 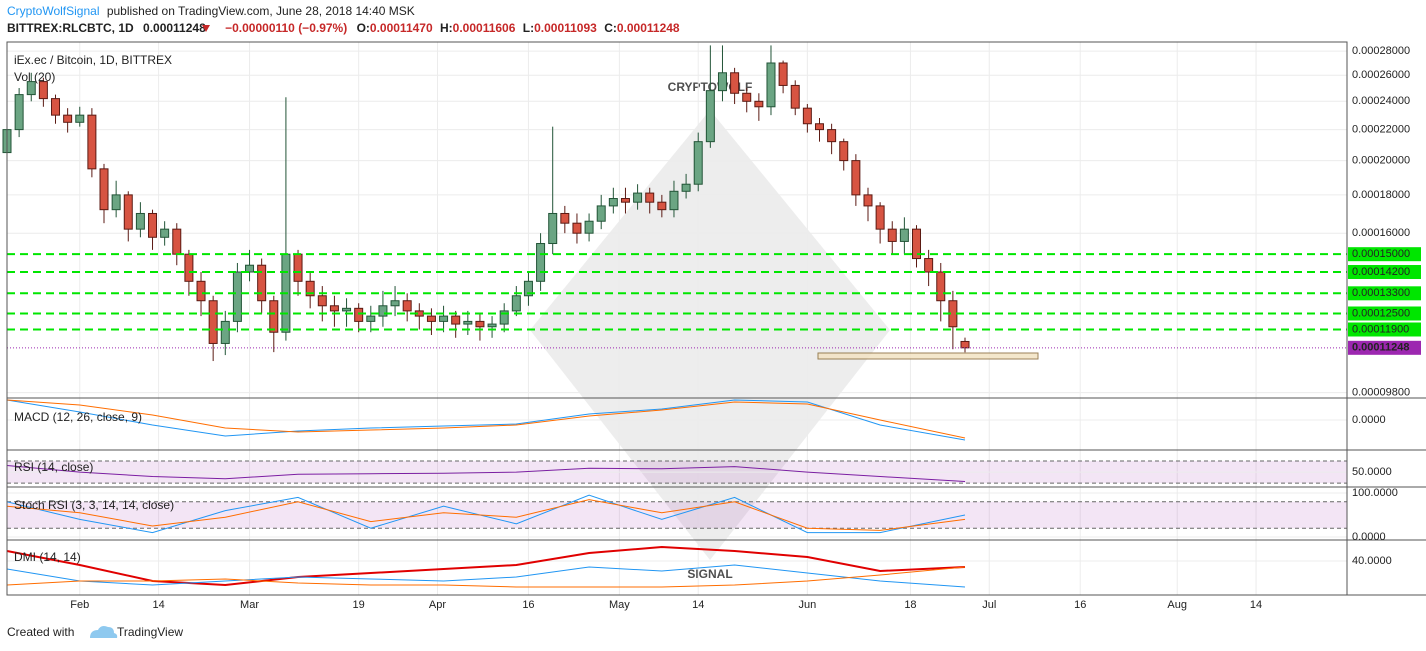 I want to click on x-tick-label: 16, so click(x=1080, y=605).